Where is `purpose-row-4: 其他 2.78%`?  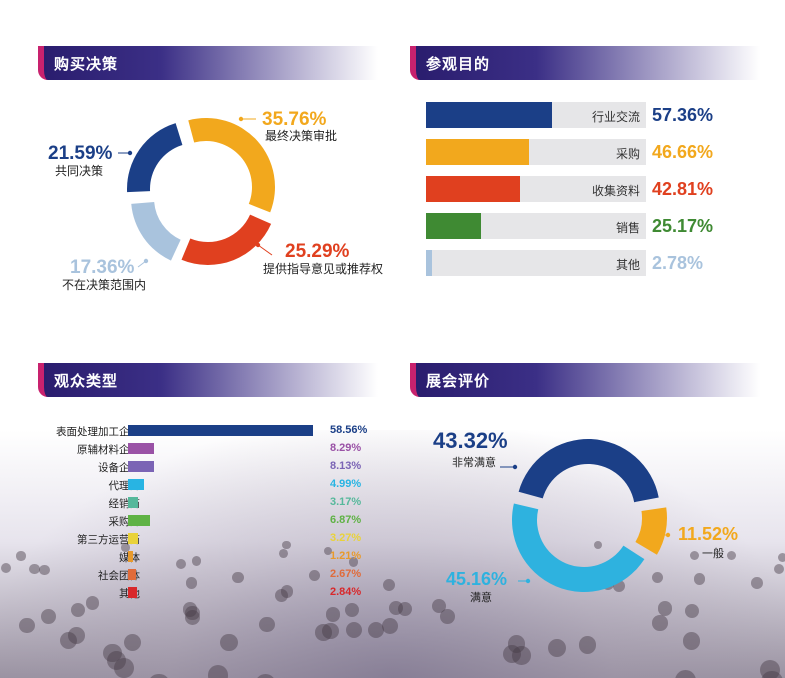 purpose-row-4: 其他 2.78% is located at coordinates (591, 262).